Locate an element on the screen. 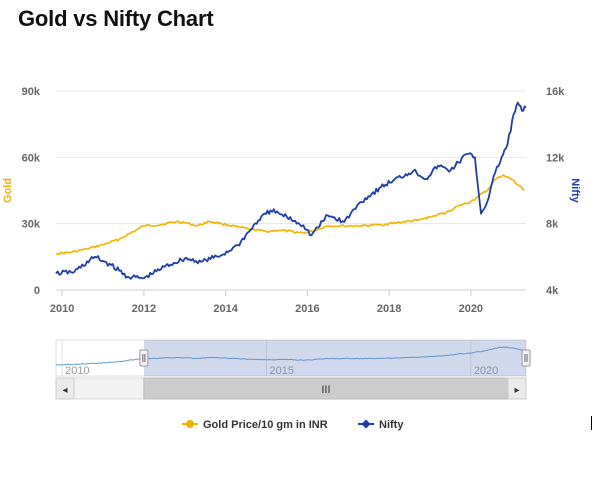  x-tick-label: 2020 is located at coordinates (471, 309).